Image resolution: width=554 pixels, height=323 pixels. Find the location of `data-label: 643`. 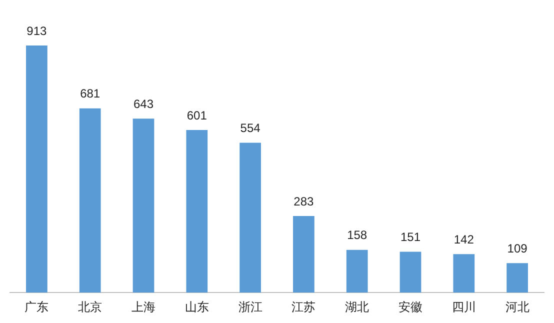

data-label: 643 is located at coordinates (143, 103).